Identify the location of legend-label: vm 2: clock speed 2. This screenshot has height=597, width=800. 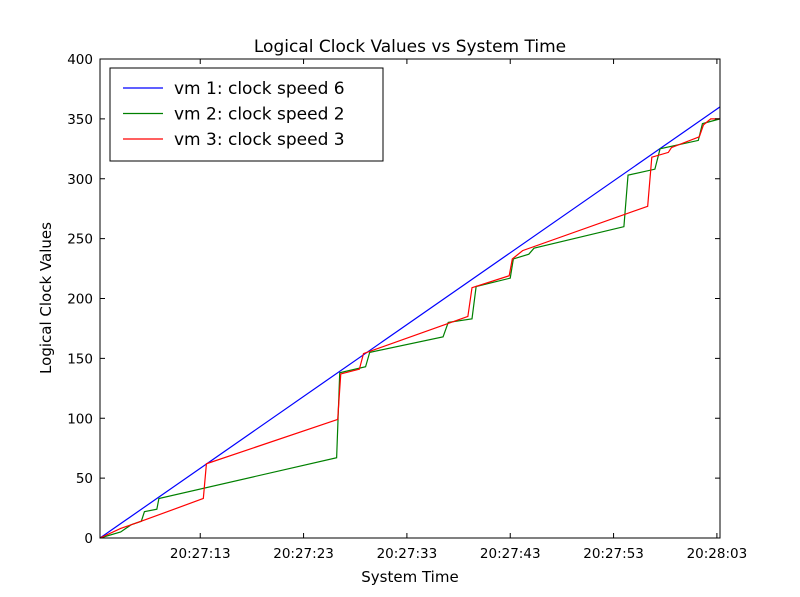
(259, 115).